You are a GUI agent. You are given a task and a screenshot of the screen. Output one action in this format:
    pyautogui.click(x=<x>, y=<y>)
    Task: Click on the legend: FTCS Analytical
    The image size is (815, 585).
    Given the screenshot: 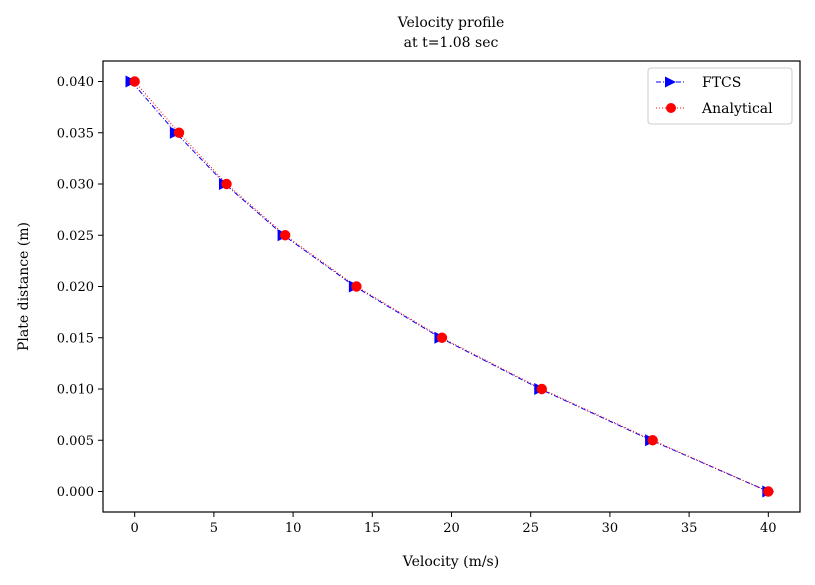 What is the action you would take?
    pyautogui.click(x=720, y=96)
    